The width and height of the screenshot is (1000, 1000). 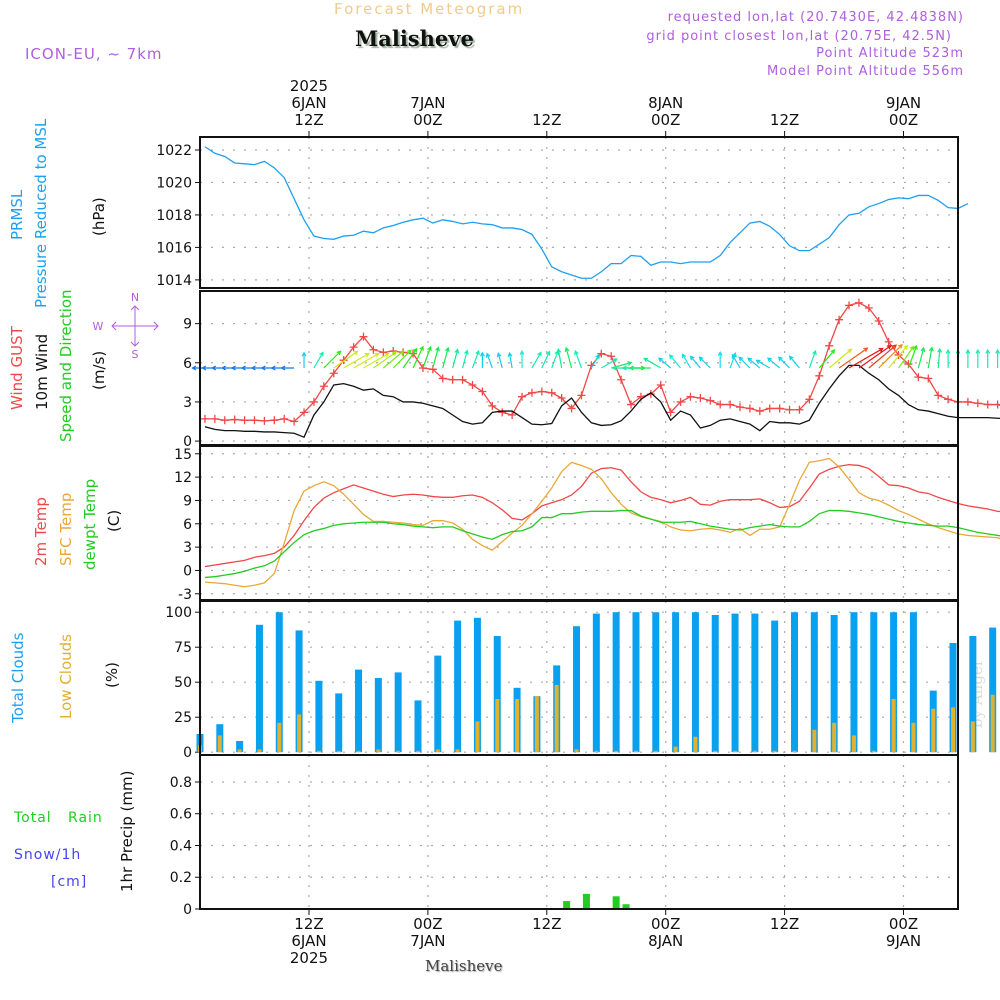 What do you see at coordinates (183, 455) in the screenshot?
I see `y-tick-label: 15` at bounding box center [183, 455].